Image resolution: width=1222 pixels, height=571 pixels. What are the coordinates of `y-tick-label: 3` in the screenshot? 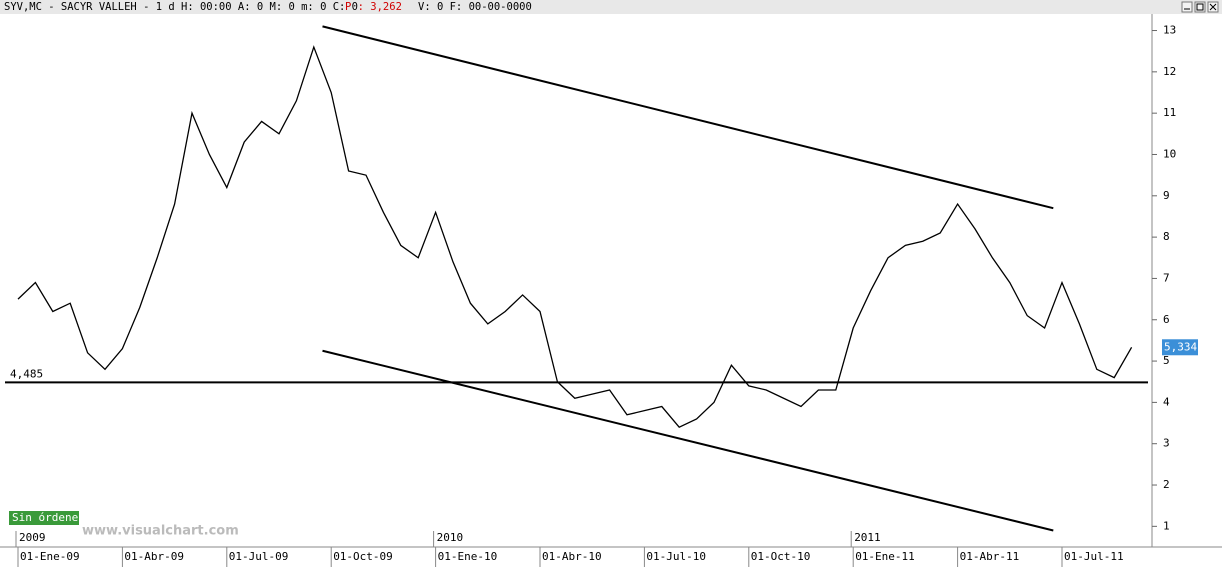 It's located at (1166, 443).